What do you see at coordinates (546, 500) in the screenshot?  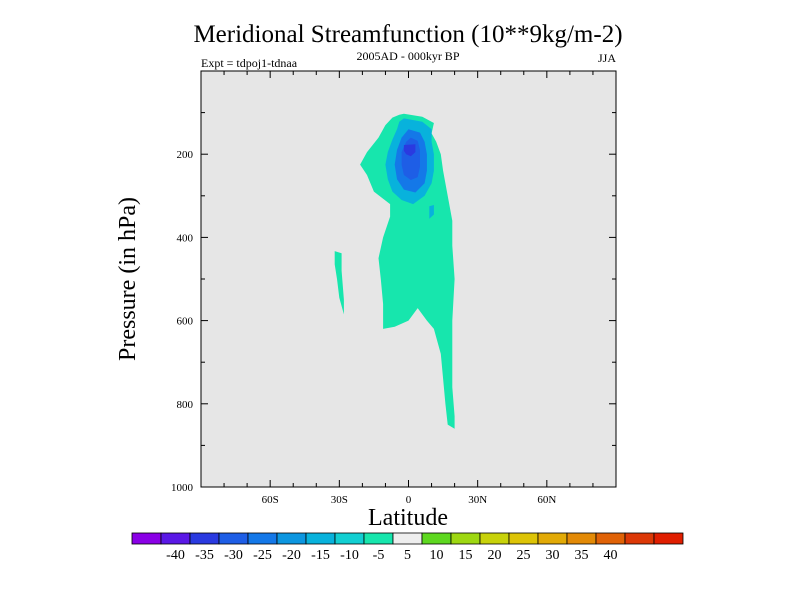 I see `x-tick-label: 60N` at bounding box center [546, 500].